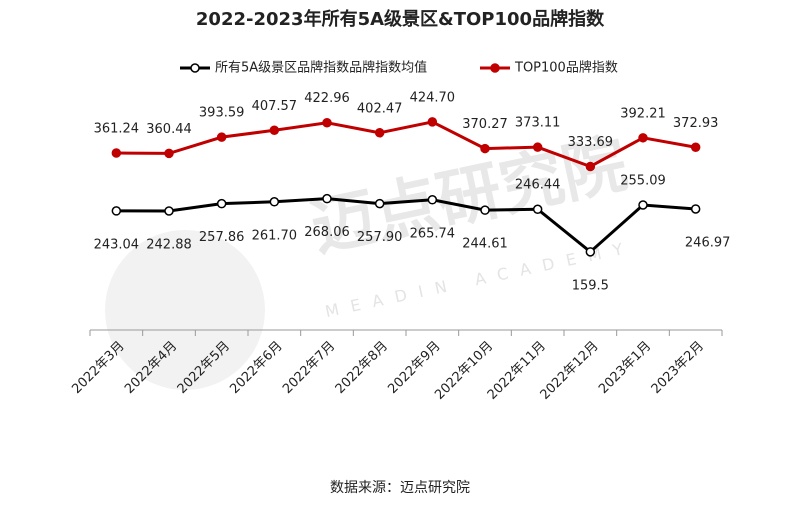 This screenshot has height=507, width=800. What do you see at coordinates (98, 368) in the screenshot?
I see `x-tick-label: 2022年3月` at bounding box center [98, 368].